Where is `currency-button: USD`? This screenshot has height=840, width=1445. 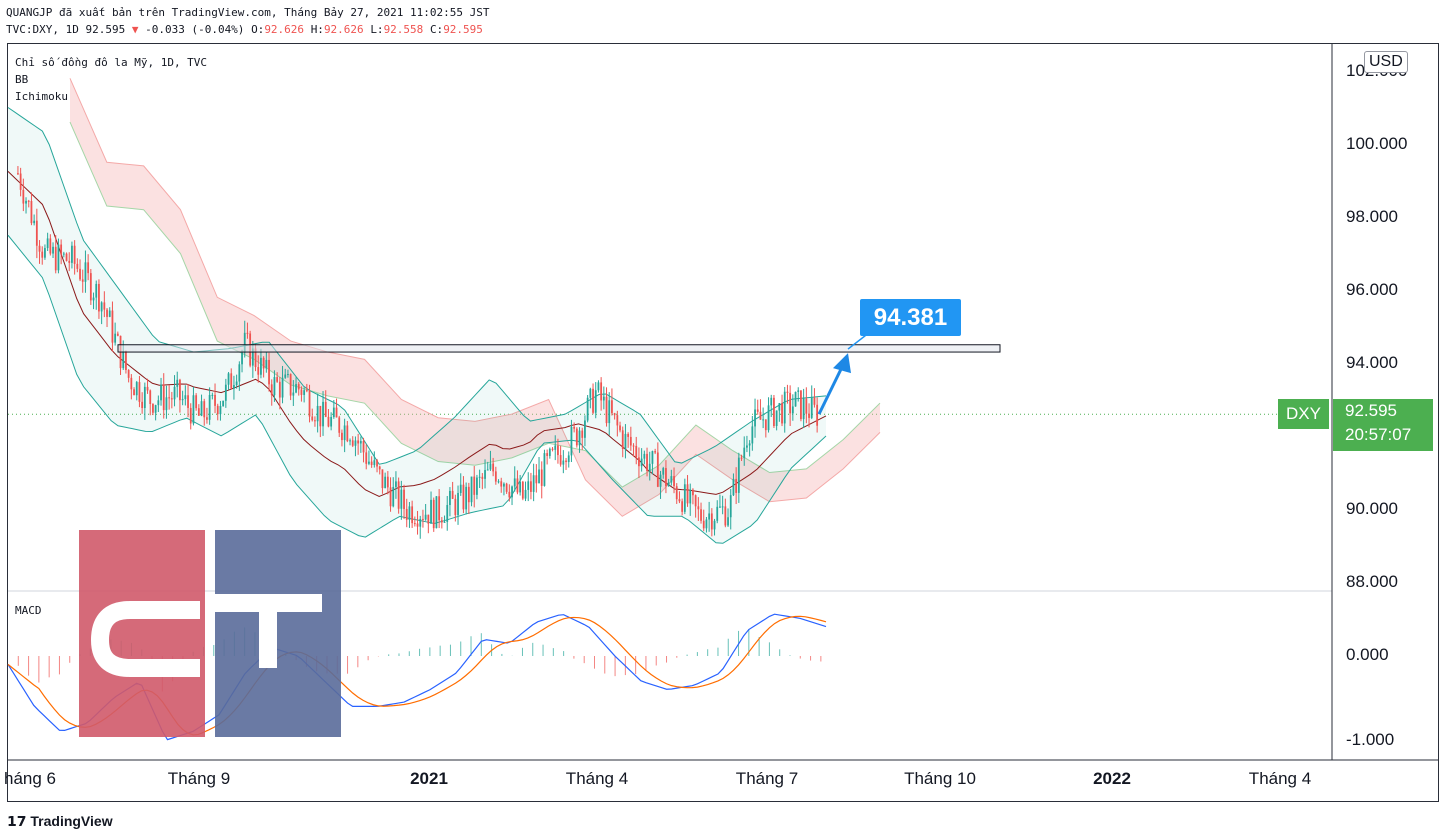
currency-button: USD is located at coordinates (1386, 62).